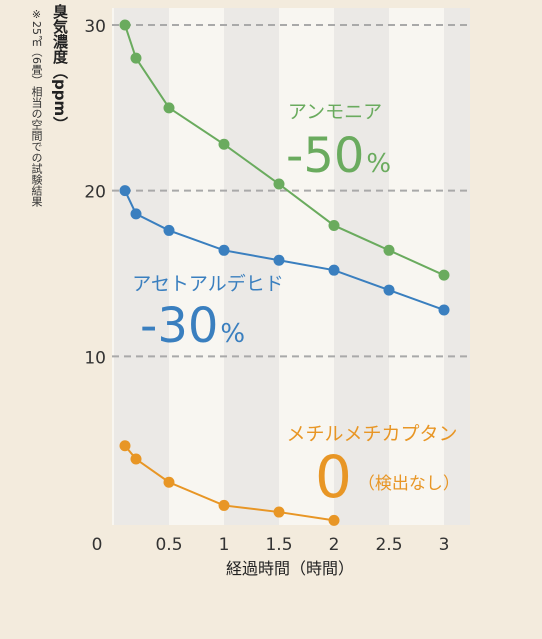 This screenshot has height=639, width=542. What do you see at coordinates (371, 434) in the screenshot?
I see `series-name-label: メチルメチカプタン` at bounding box center [371, 434].